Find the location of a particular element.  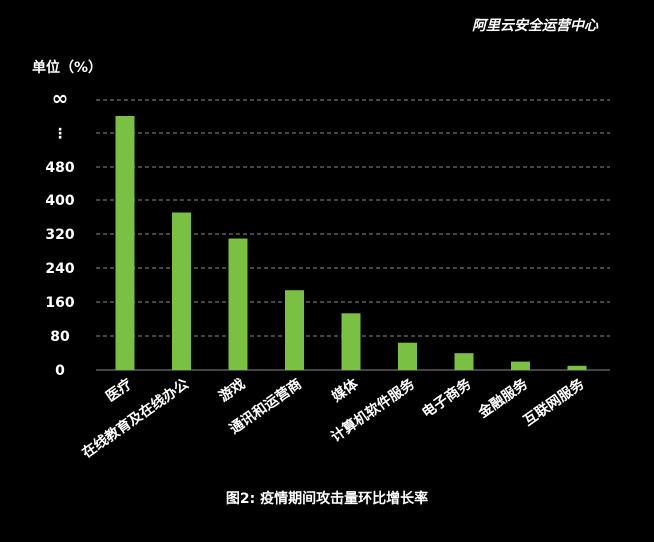

y-tick-label: 400 is located at coordinates (59, 201).